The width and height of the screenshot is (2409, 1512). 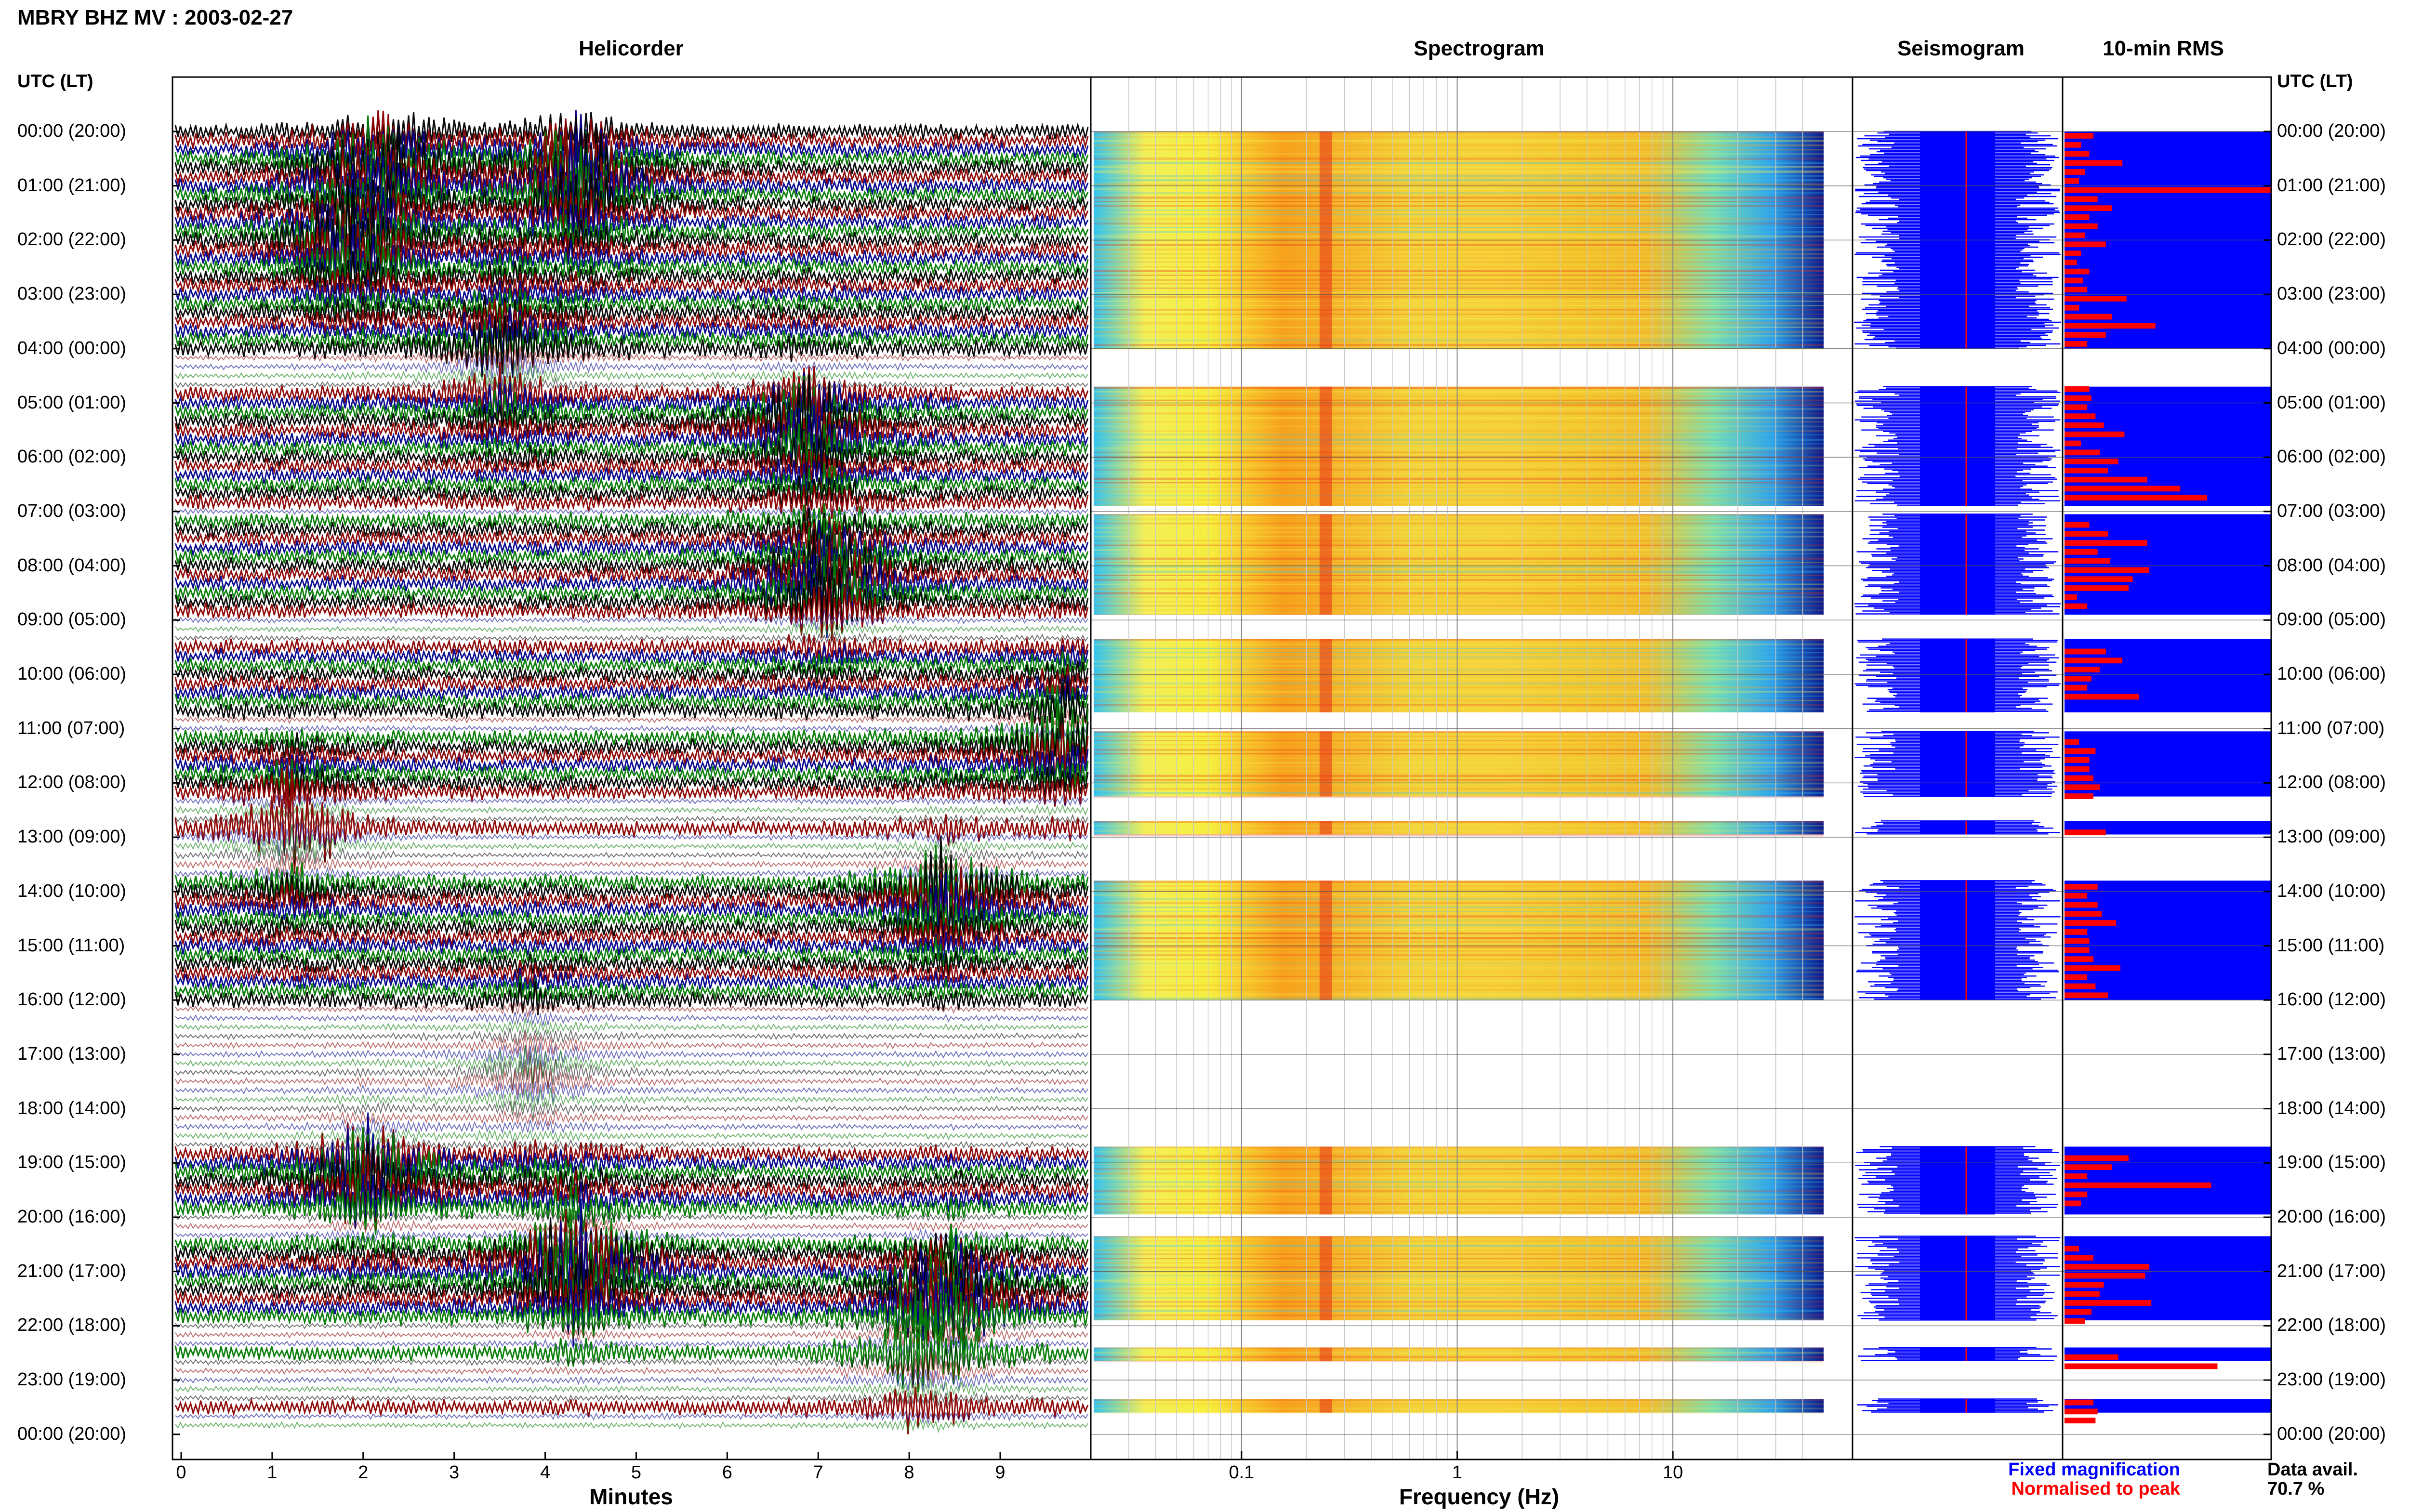 I want to click on right-y-tick-label: 14:00 (10:00), so click(x=2331, y=891).